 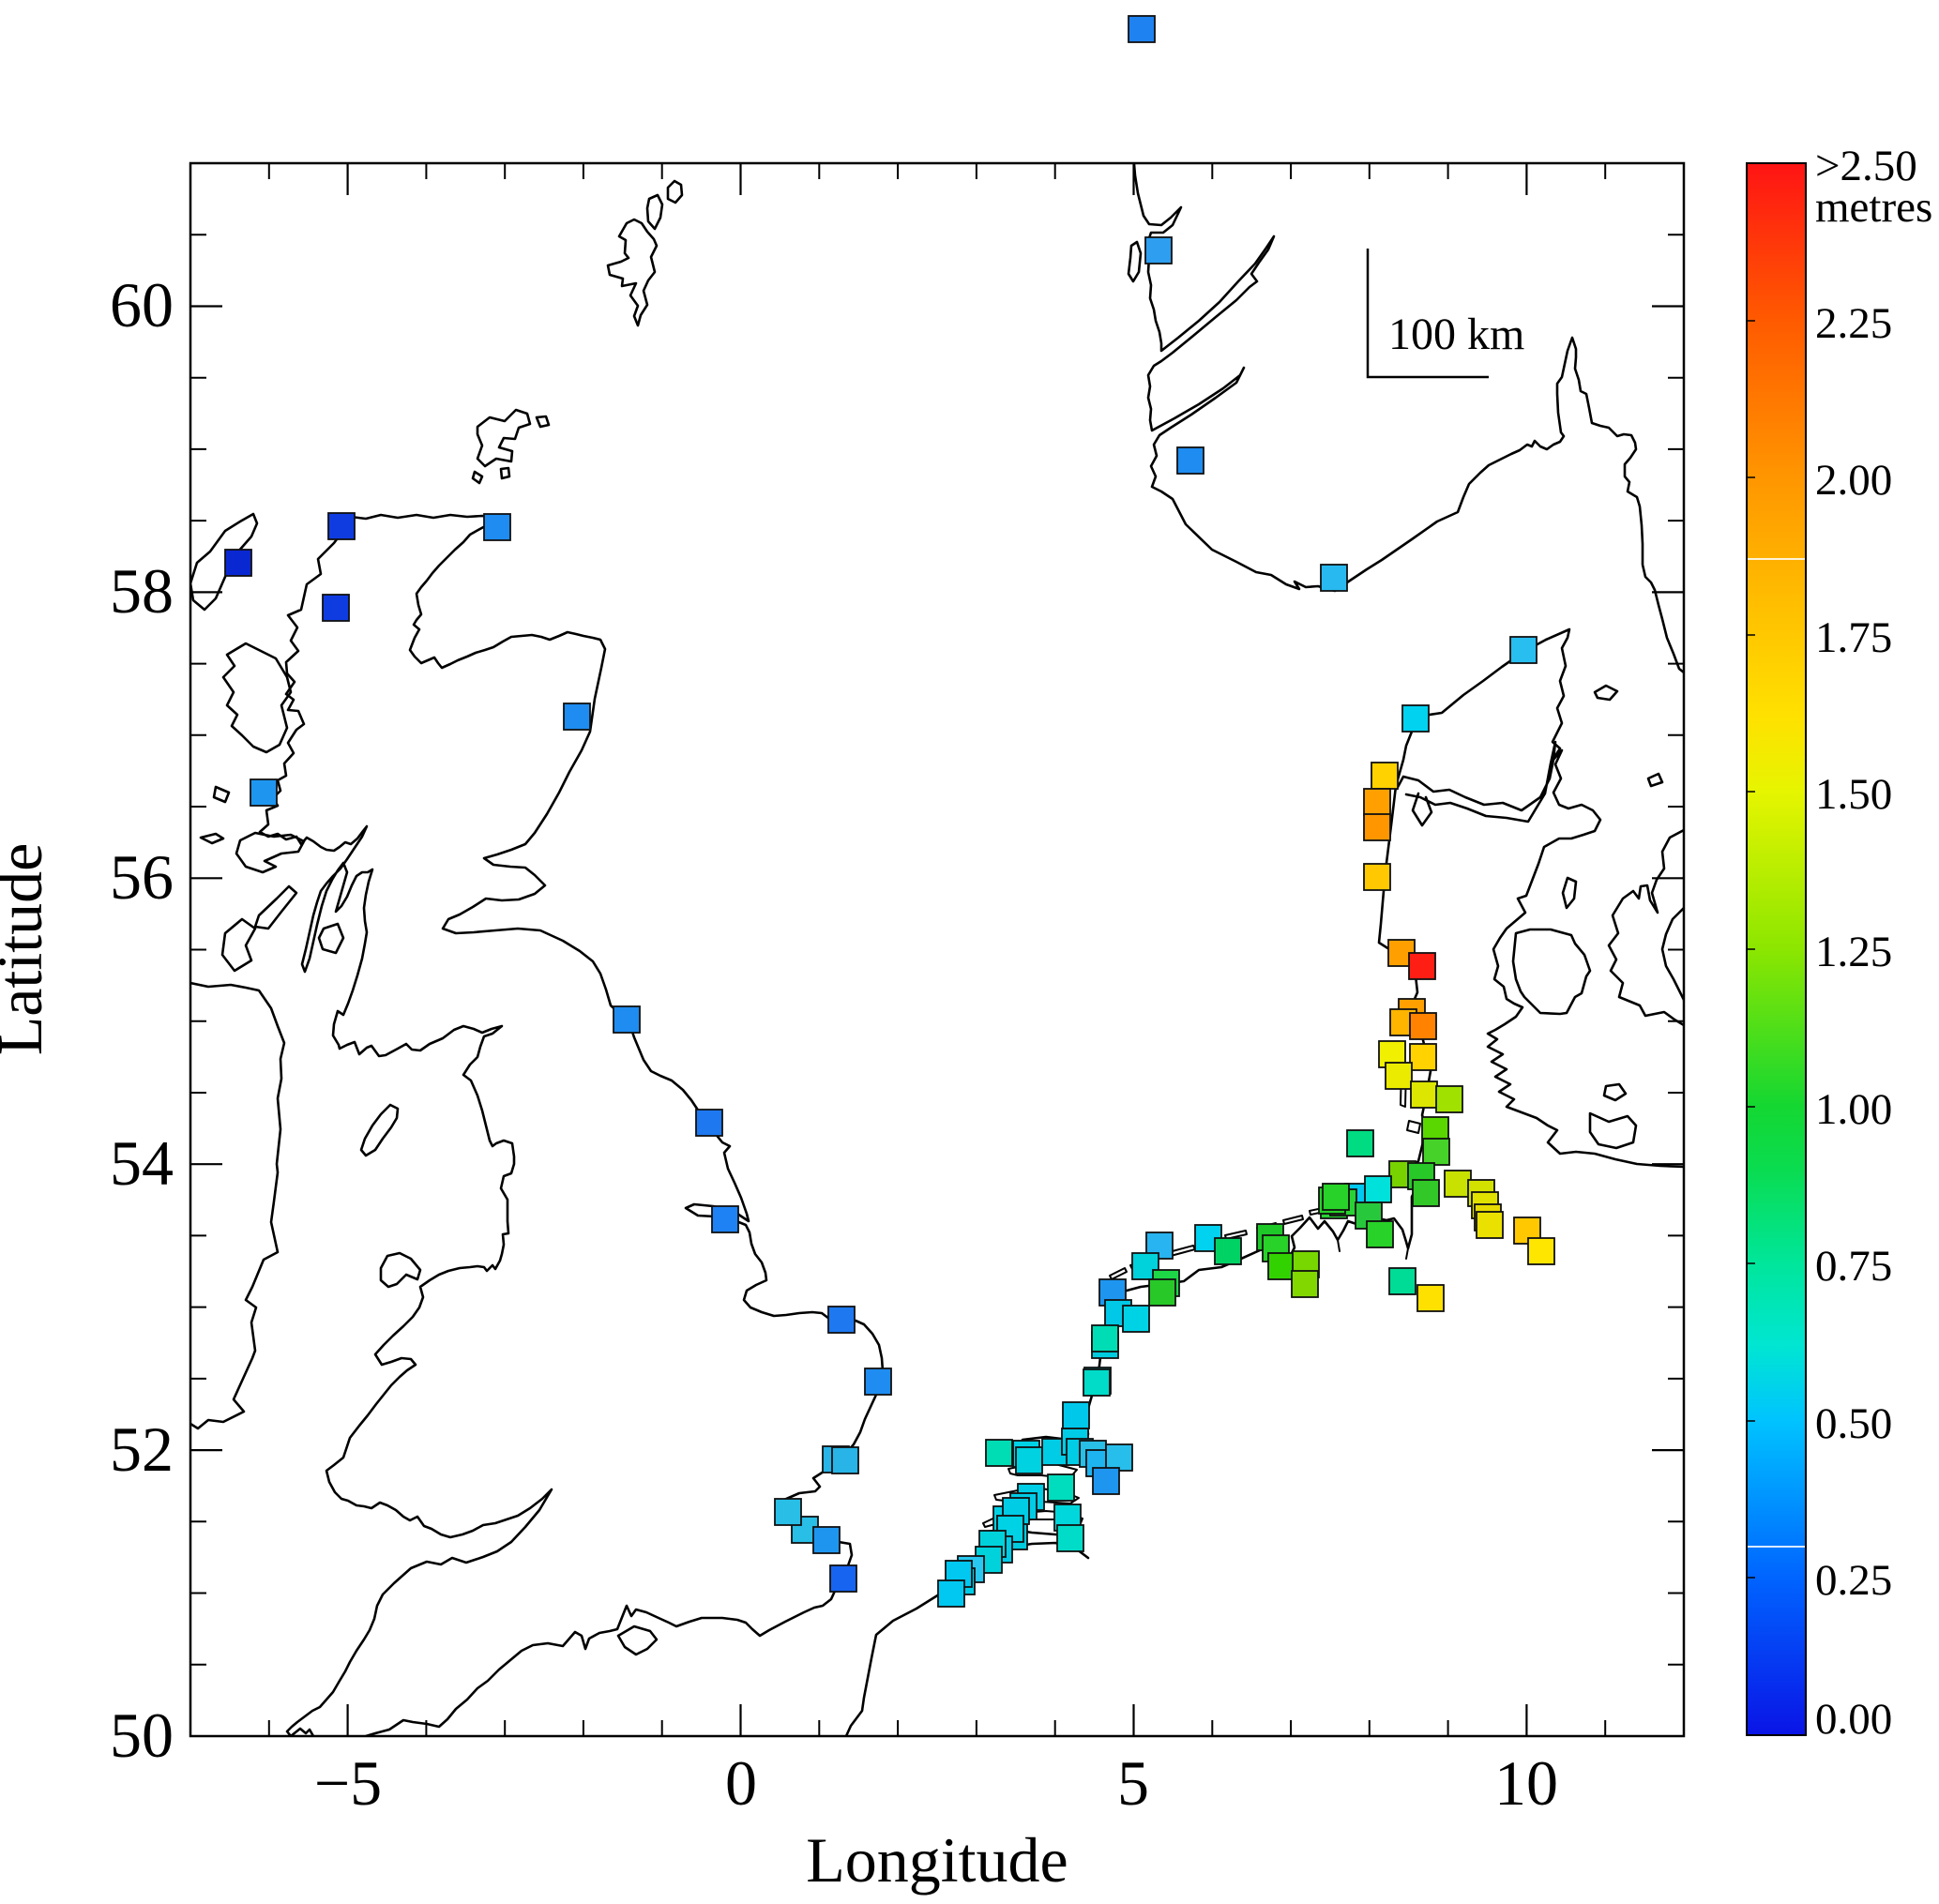 What do you see at coordinates (142, 1449) in the screenshot?
I see `svg-text: 52` at bounding box center [142, 1449].